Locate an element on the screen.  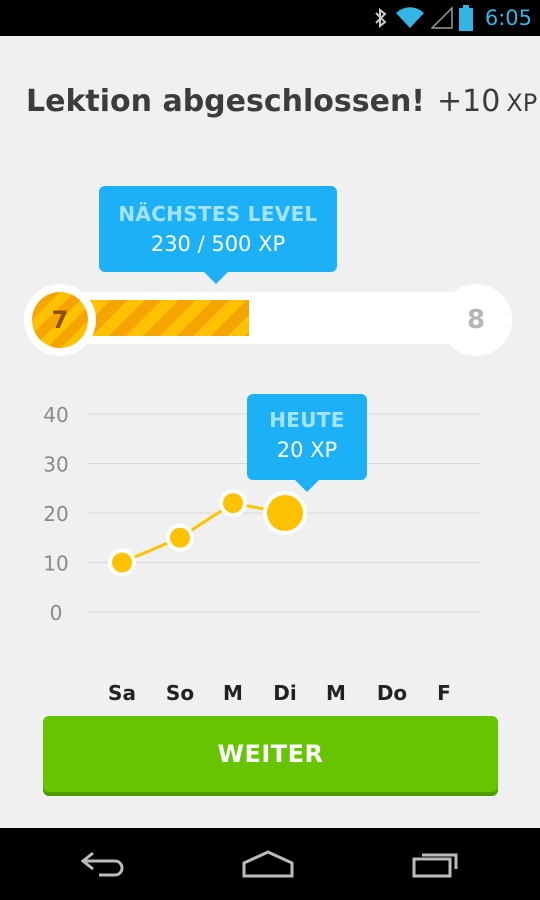
continue-button-label: WEITER is located at coordinates (270, 754).